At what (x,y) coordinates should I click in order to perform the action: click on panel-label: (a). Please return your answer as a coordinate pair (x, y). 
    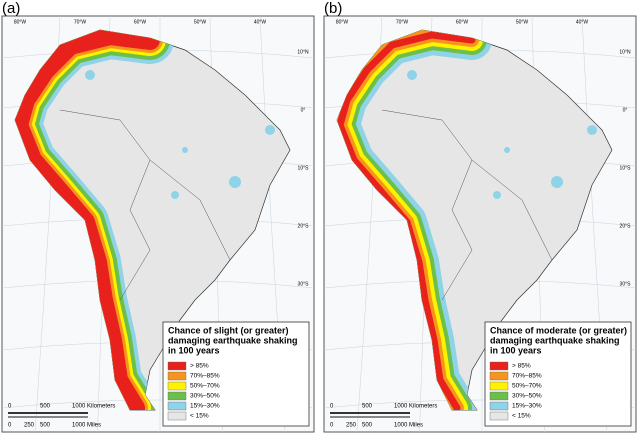
    Looking at the image, I should click on (11, 8).